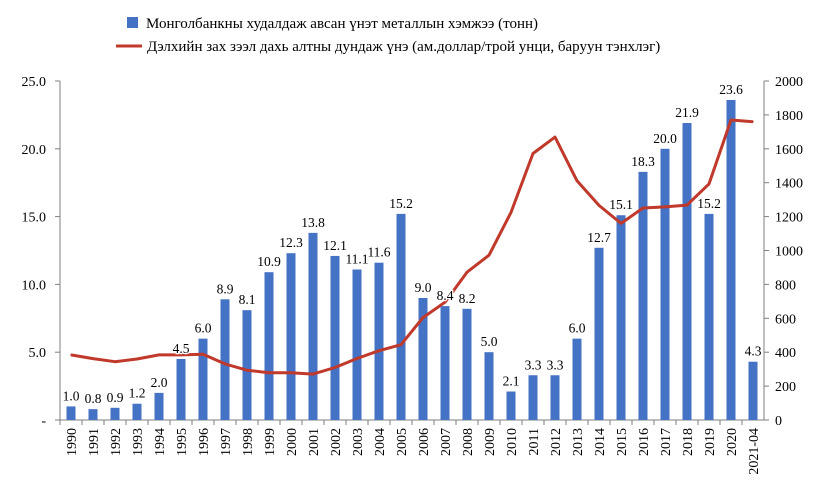 The width and height of the screenshot is (825, 499). What do you see at coordinates (599, 333) in the screenshot?
I see `bar-2014` at bounding box center [599, 333].